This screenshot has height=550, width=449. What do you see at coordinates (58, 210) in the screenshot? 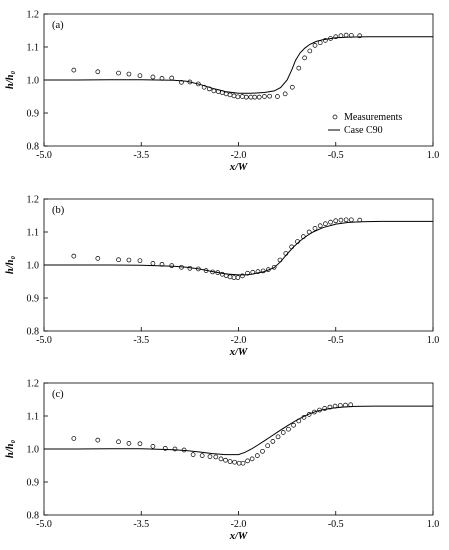
I see `panel-label: (b)` at bounding box center [58, 210].